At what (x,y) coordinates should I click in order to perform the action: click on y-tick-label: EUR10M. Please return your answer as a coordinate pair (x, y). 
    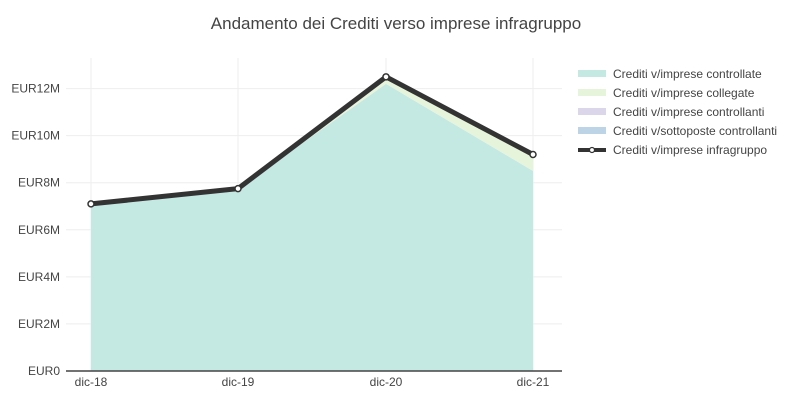
    Looking at the image, I should click on (35, 136).